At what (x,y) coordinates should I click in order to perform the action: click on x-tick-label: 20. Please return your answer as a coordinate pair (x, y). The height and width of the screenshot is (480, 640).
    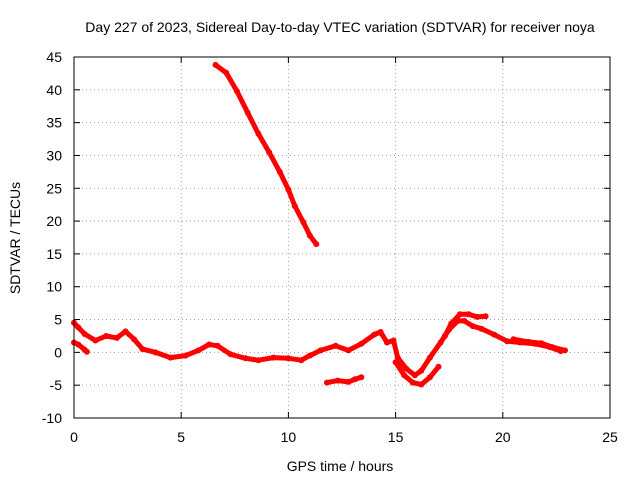
    Looking at the image, I should click on (503, 437).